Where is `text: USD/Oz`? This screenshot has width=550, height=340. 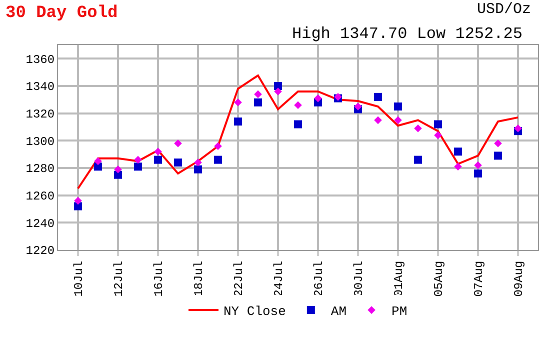 text: USD/Oz is located at coordinates (504, 9).